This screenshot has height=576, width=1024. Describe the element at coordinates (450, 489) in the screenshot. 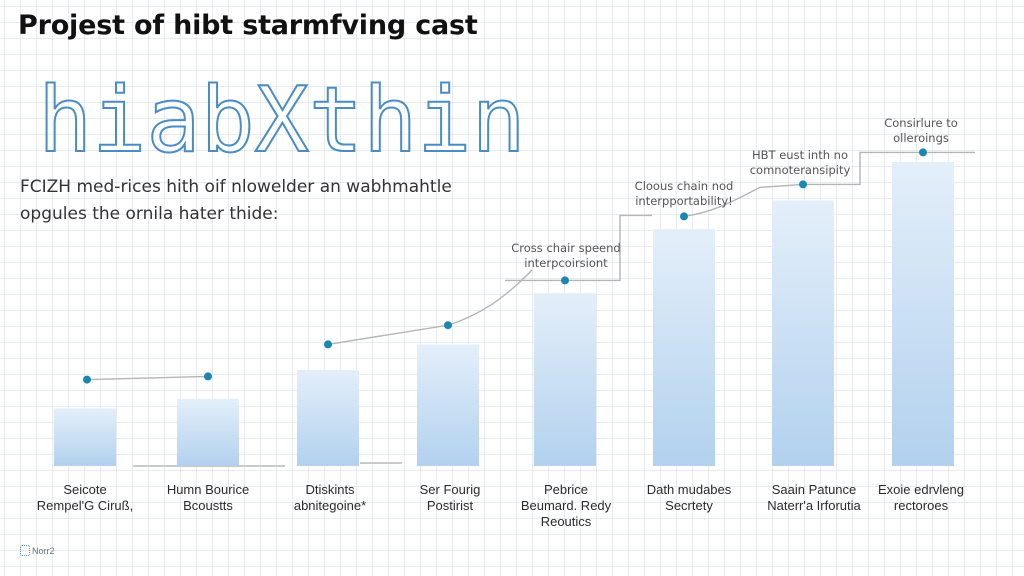

I see `category-label-line: Ser Fourig` at that location.